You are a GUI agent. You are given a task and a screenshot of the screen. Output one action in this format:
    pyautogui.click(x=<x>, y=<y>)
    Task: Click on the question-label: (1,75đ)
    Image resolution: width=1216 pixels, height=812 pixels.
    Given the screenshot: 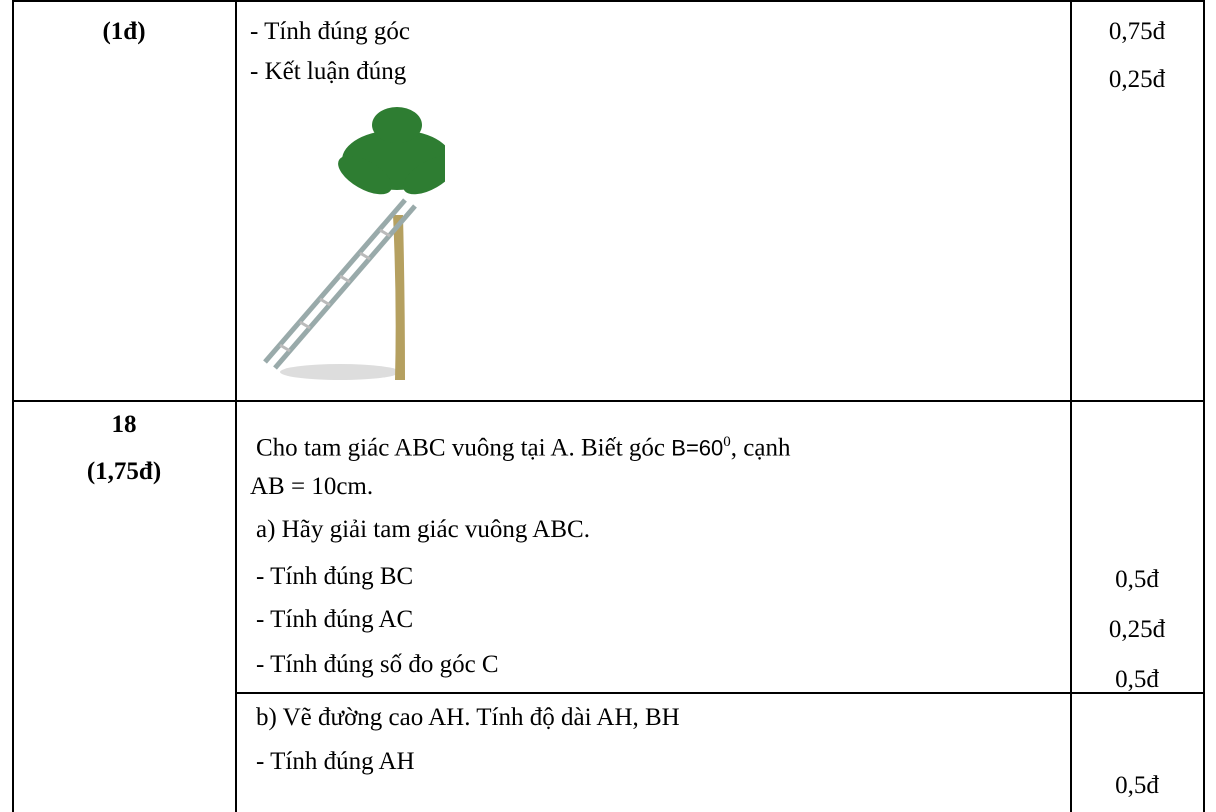 What is the action you would take?
    pyautogui.click(x=124, y=471)
    